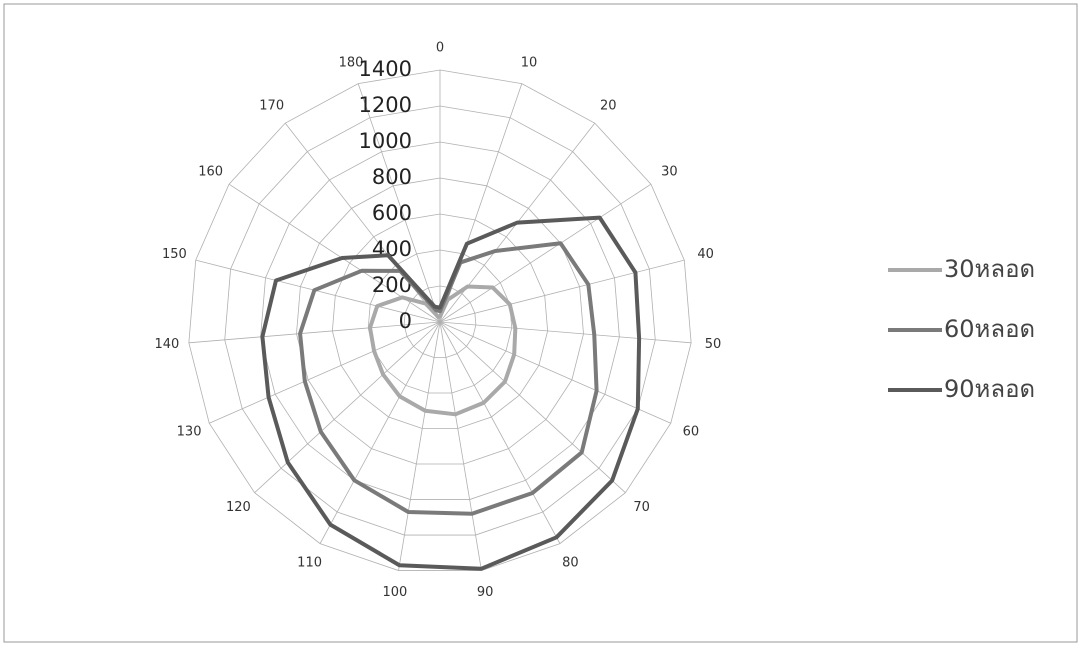  What do you see at coordinates (405, 321) in the screenshot?
I see `y-tick-label: 0` at bounding box center [405, 321].